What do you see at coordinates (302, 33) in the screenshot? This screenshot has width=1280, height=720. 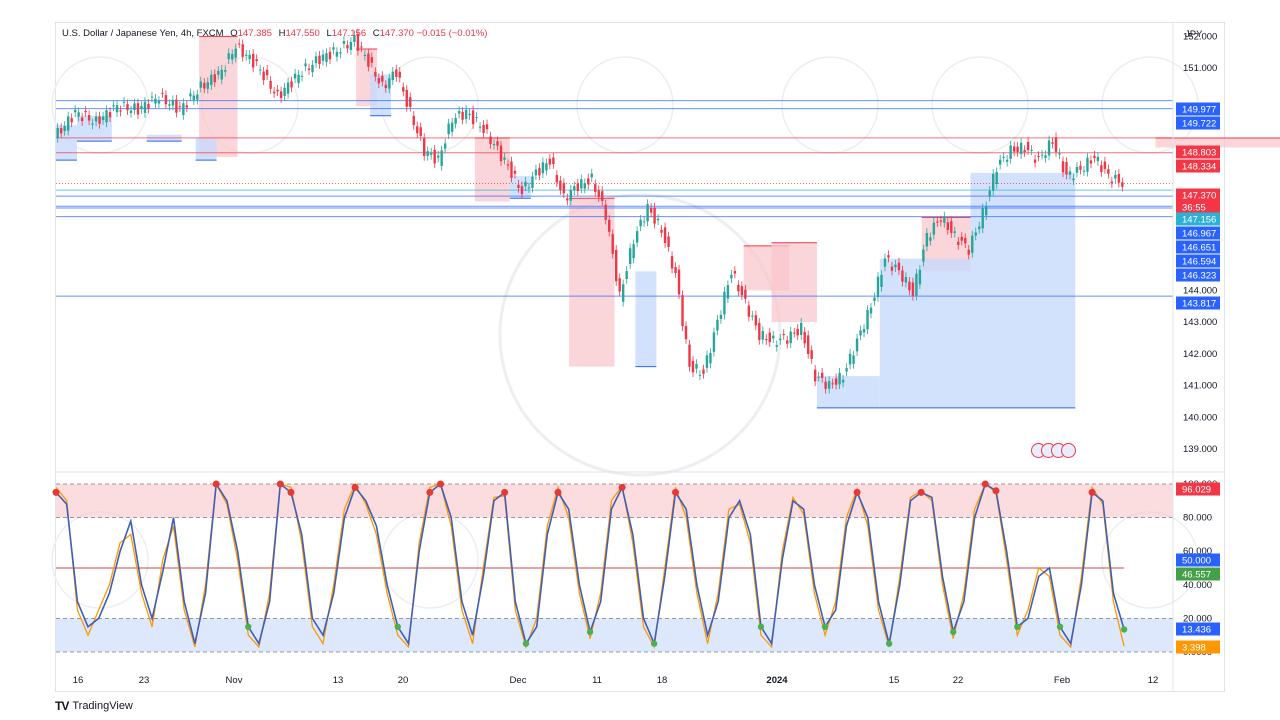 I see `high-value: 147.550` at bounding box center [302, 33].